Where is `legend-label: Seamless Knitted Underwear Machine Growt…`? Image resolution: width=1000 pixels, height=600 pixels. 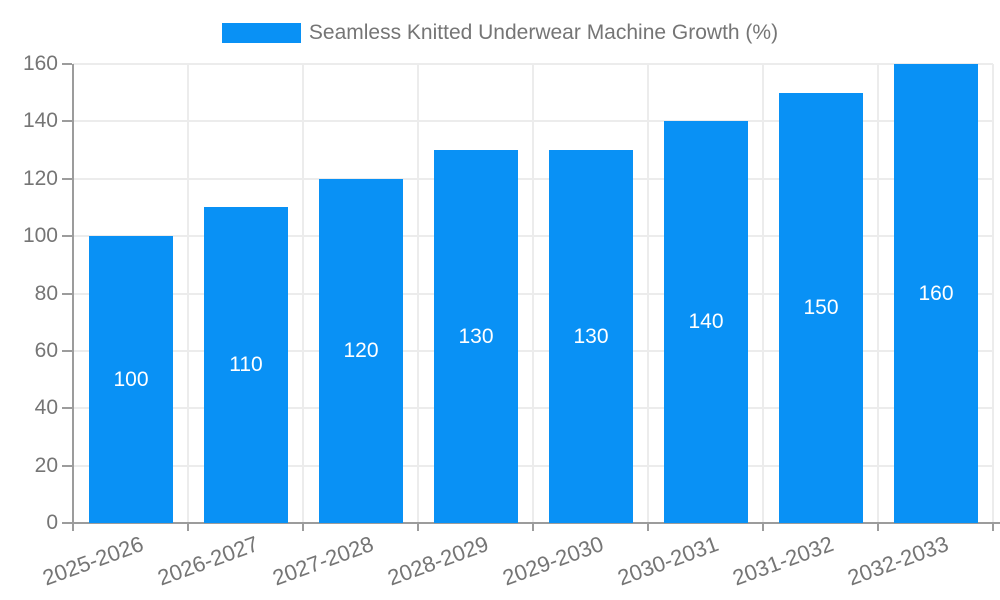 legend-label: Seamless Knitted Underwear Machine Growt… is located at coordinates (543, 32).